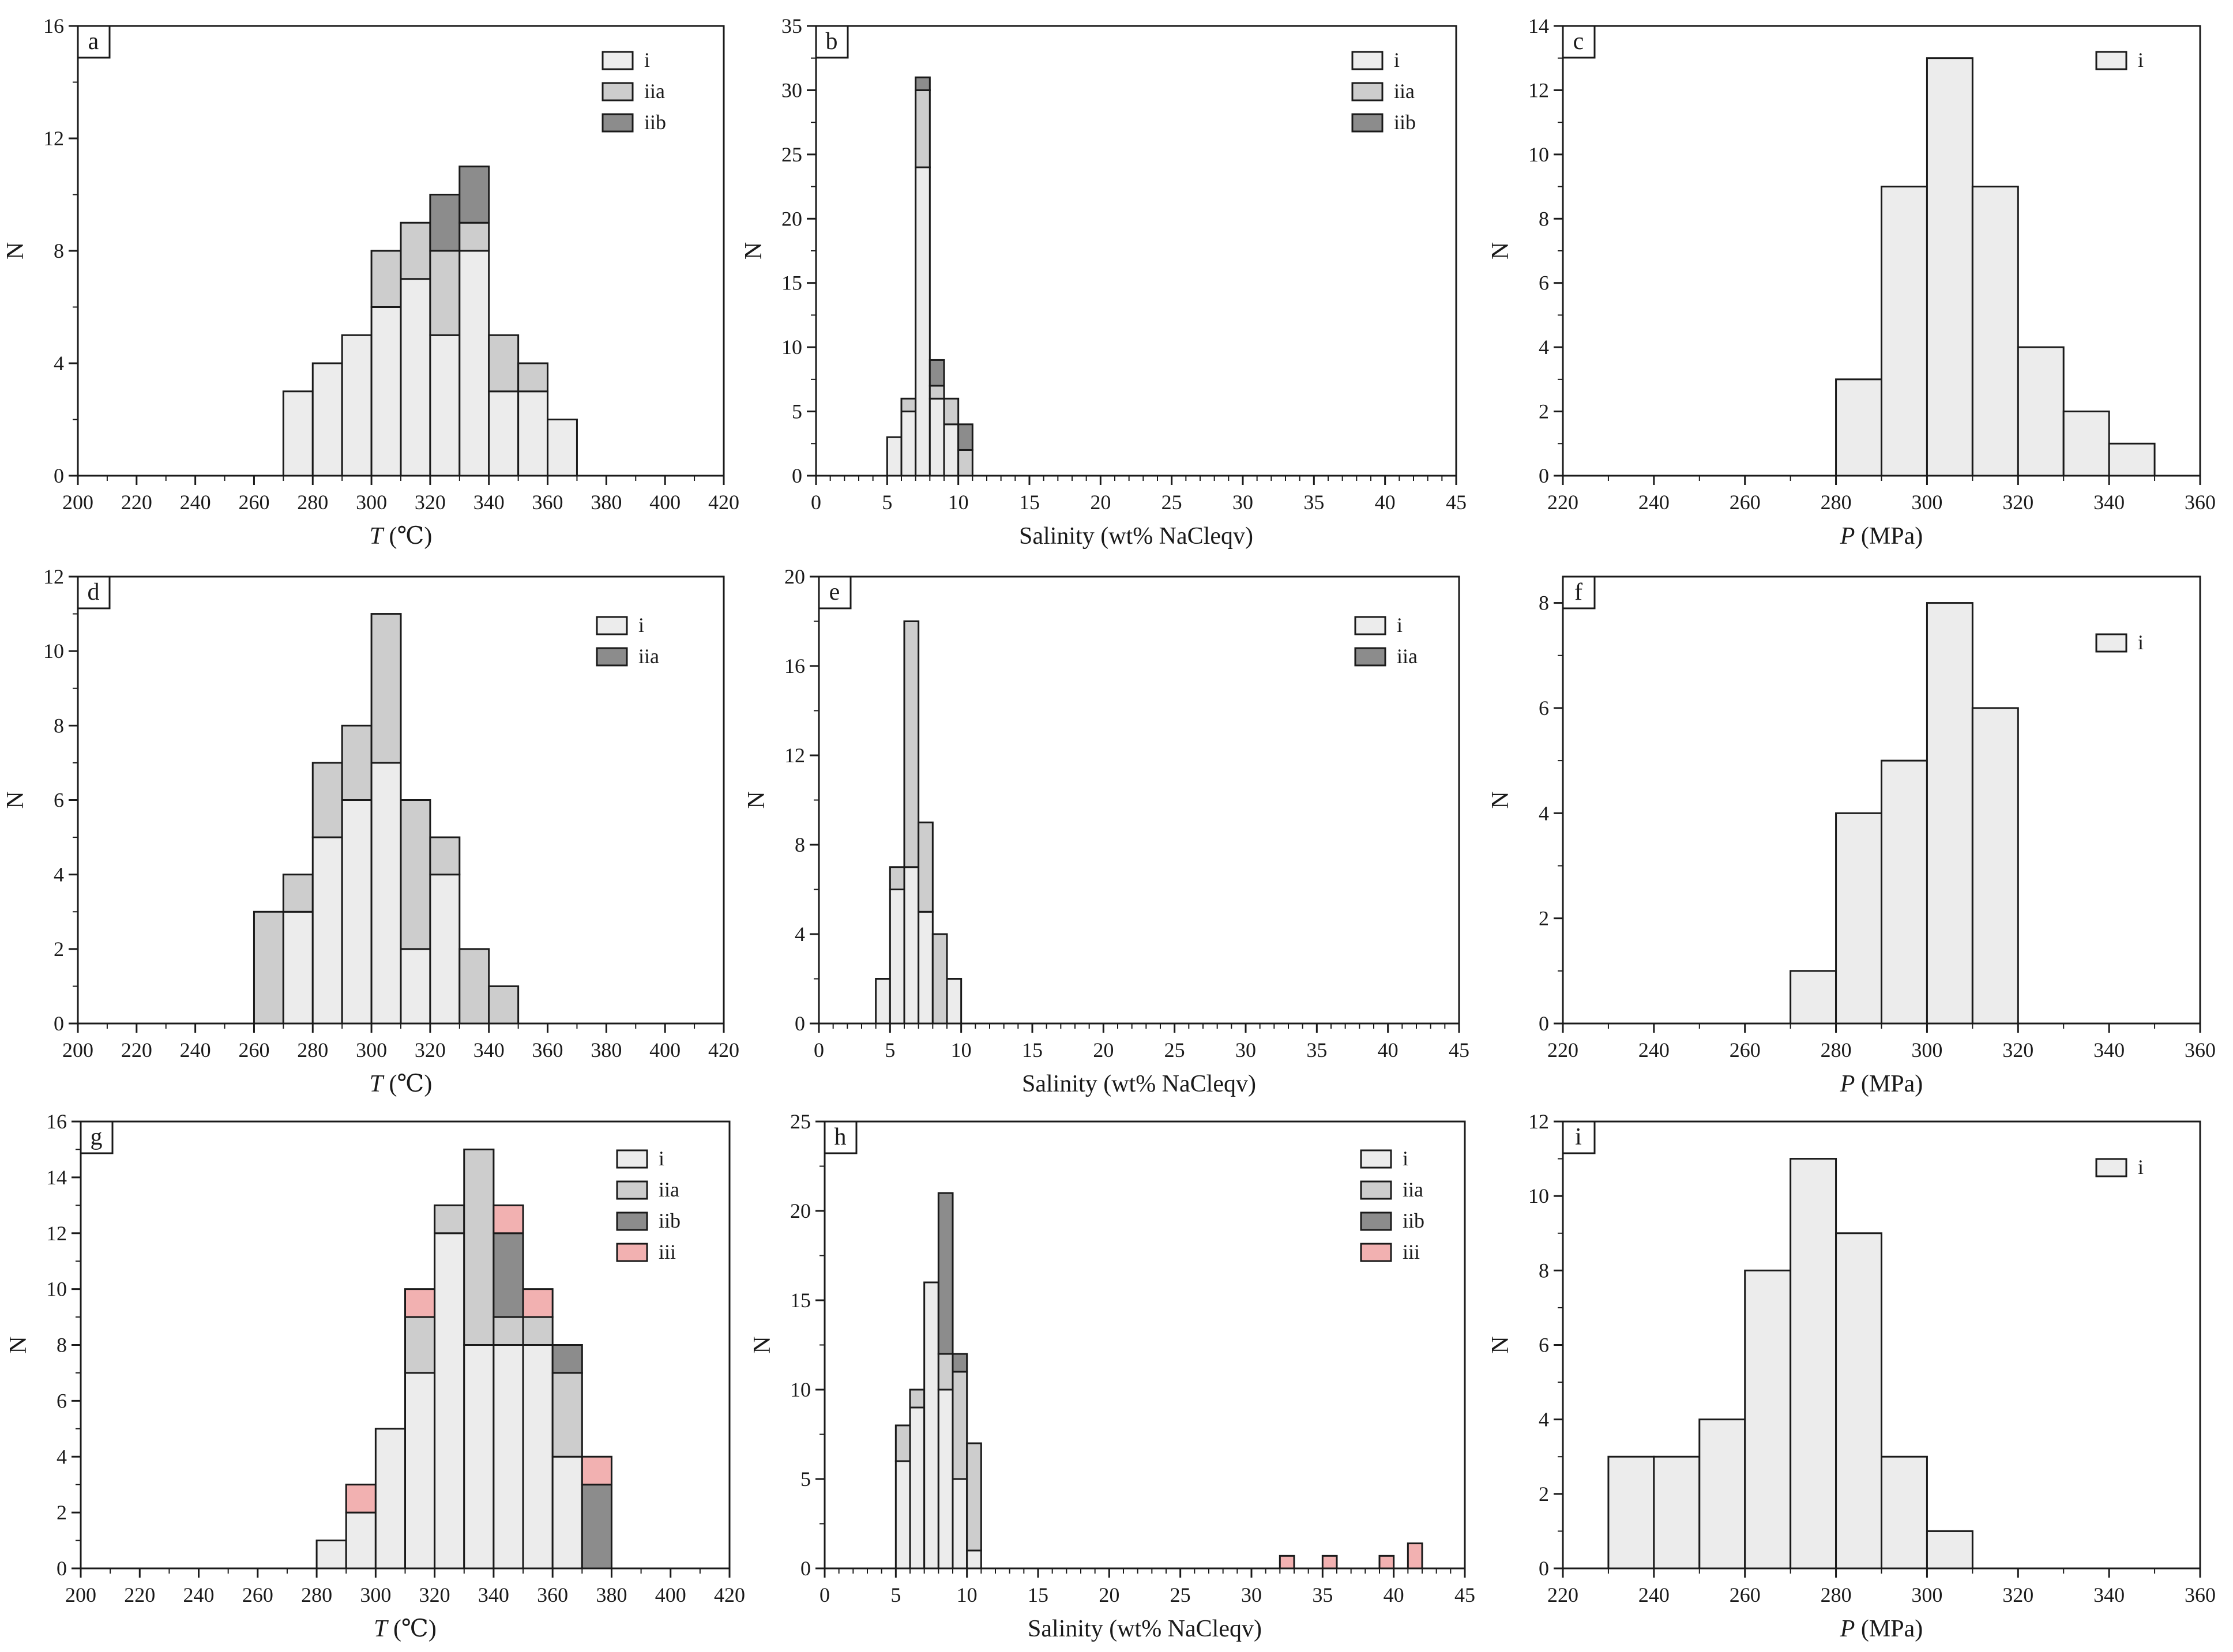 This screenshot has height=1652, width=2233. What do you see at coordinates (1654, 1594) in the screenshot?
I see `x-tick-label-i: 240` at bounding box center [1654, 1594].